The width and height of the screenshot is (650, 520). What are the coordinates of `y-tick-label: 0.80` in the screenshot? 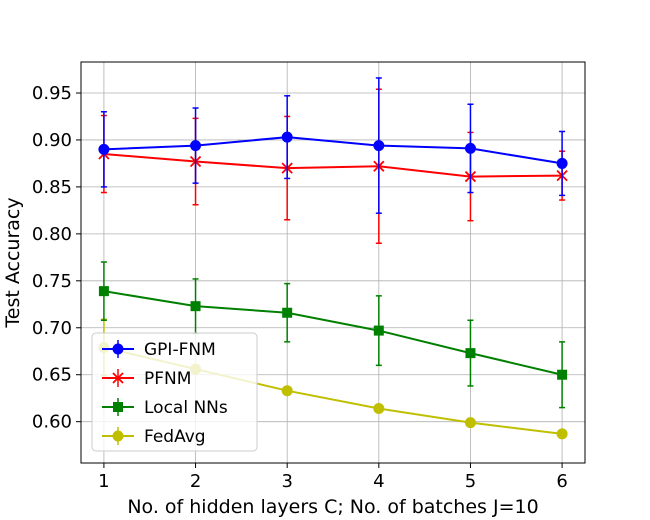 It's located at (52, 234).